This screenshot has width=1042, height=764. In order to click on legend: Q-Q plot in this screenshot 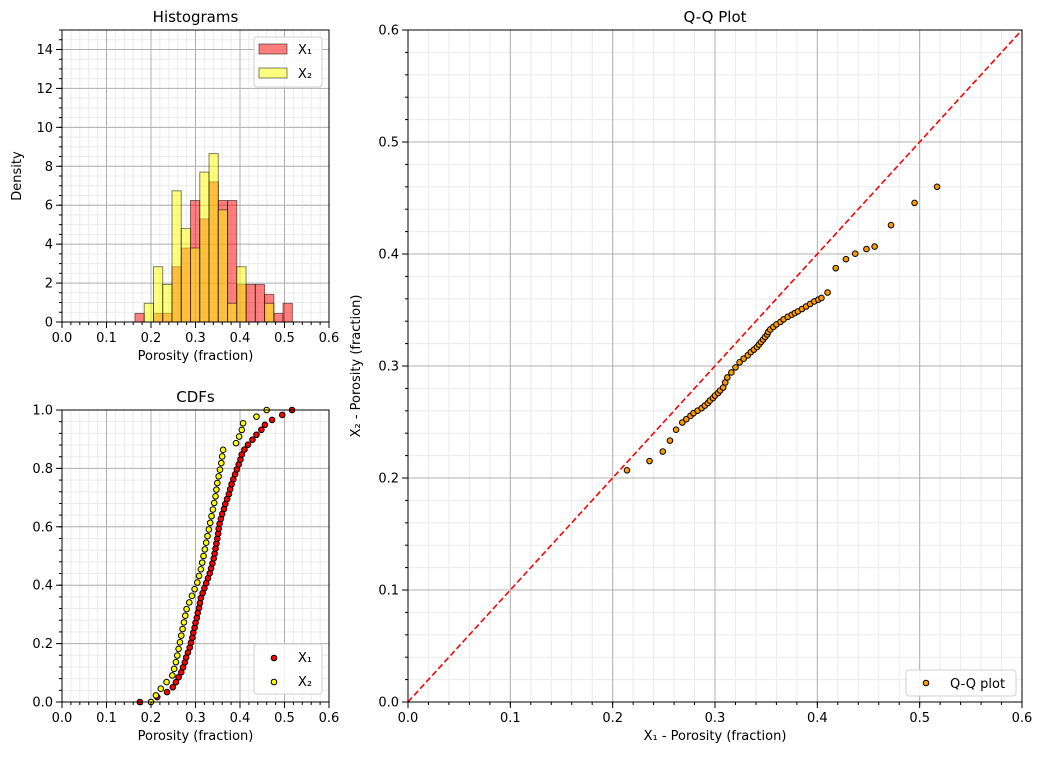, I will do `click(961, 683)`.